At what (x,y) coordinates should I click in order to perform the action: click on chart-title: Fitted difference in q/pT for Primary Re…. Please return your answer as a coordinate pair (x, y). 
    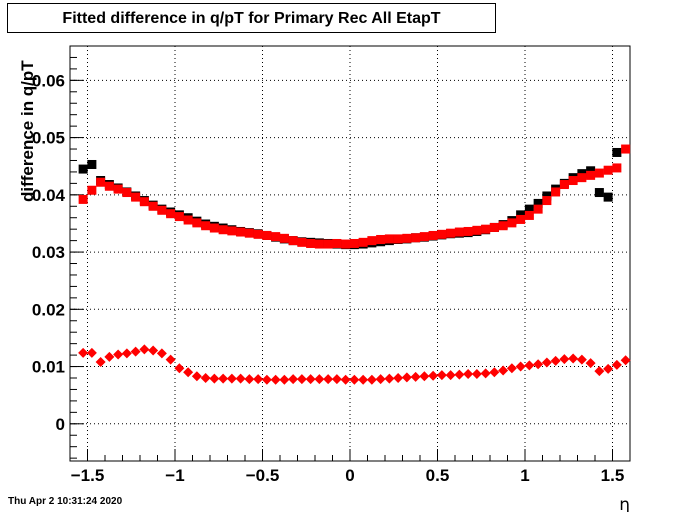
    Looking at the image, I should click on (251, 18).